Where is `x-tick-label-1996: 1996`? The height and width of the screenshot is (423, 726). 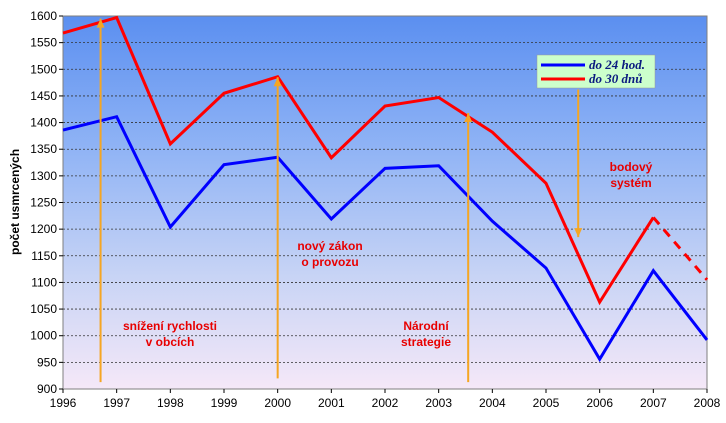
x-tick-label-1996: 1996 is located at coordinates (63, 403).